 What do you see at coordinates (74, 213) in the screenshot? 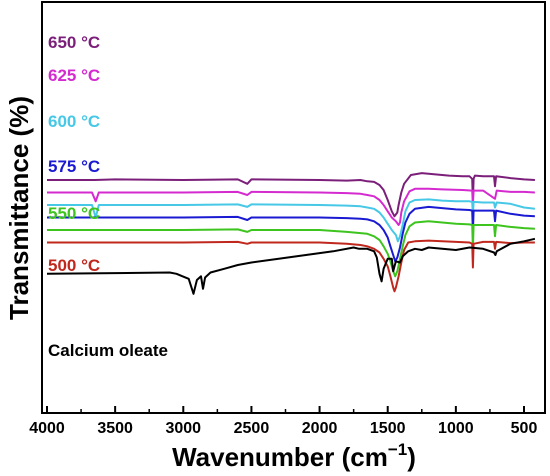
I see `series-label-4: 550 °C` at bounding box center [74, 213].